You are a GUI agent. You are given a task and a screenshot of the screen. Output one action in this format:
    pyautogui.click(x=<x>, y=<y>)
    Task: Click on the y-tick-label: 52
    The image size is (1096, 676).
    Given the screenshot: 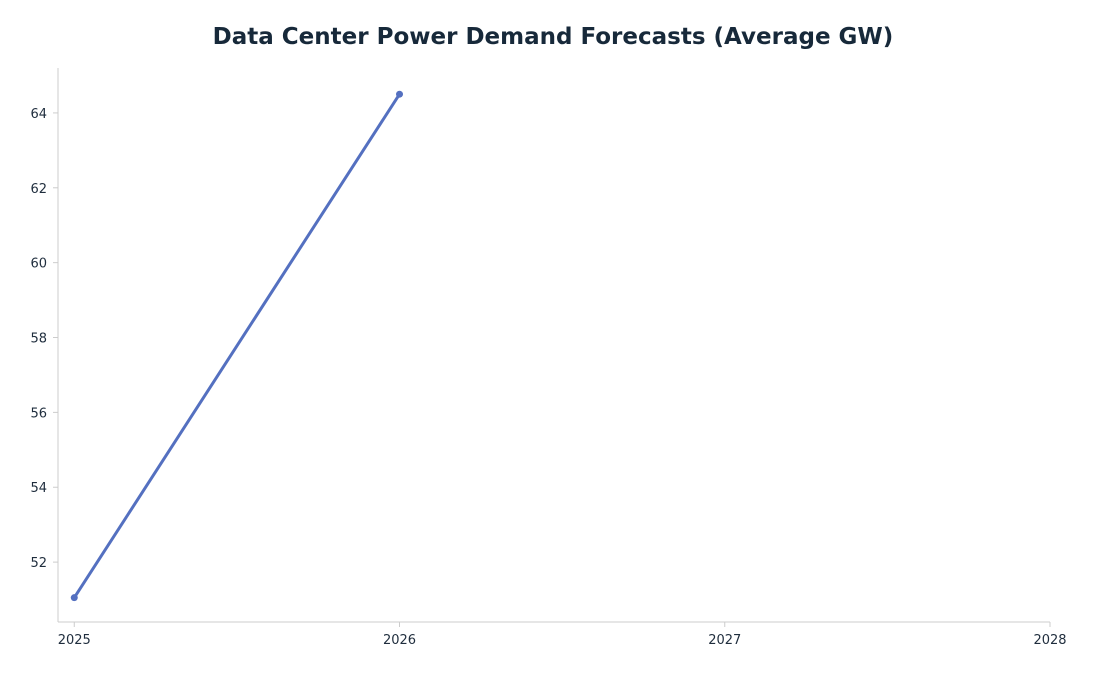 What is the action you would take?
    pyautogui.click(x=38, y=563)
    